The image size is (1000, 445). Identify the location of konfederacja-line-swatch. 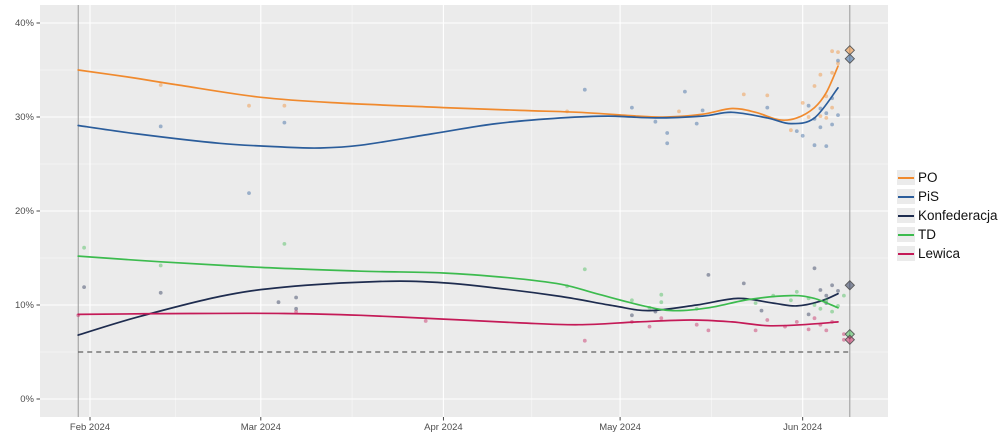
(906, 215).